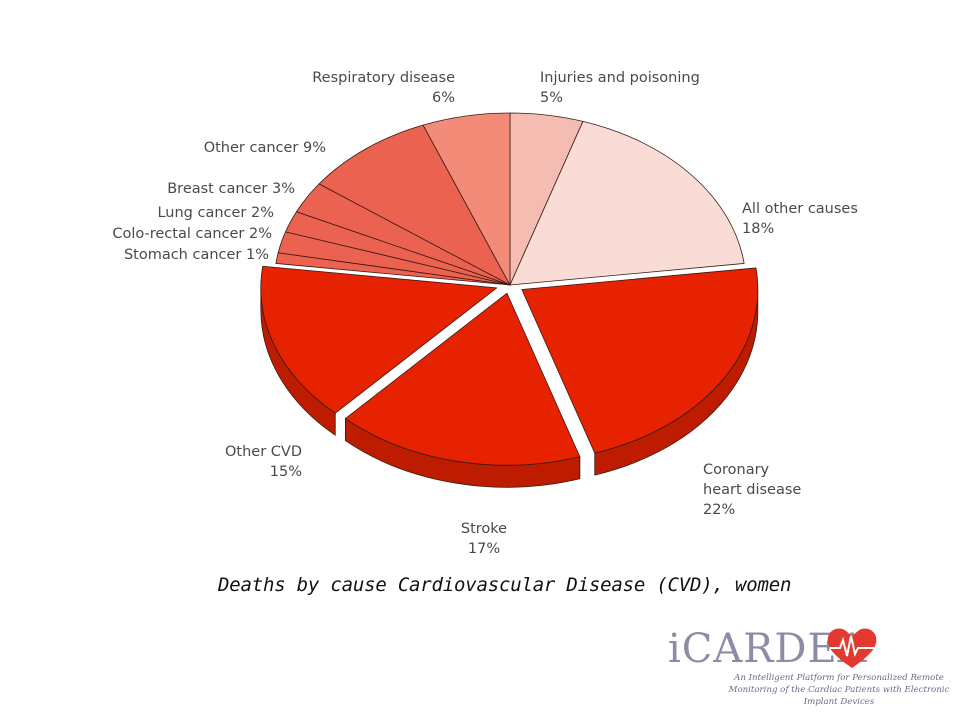  What do you see at coordinates (379, 339) in the screenshot?
I see `pie-slice-other-cvd` at bounding box center [379, 339].